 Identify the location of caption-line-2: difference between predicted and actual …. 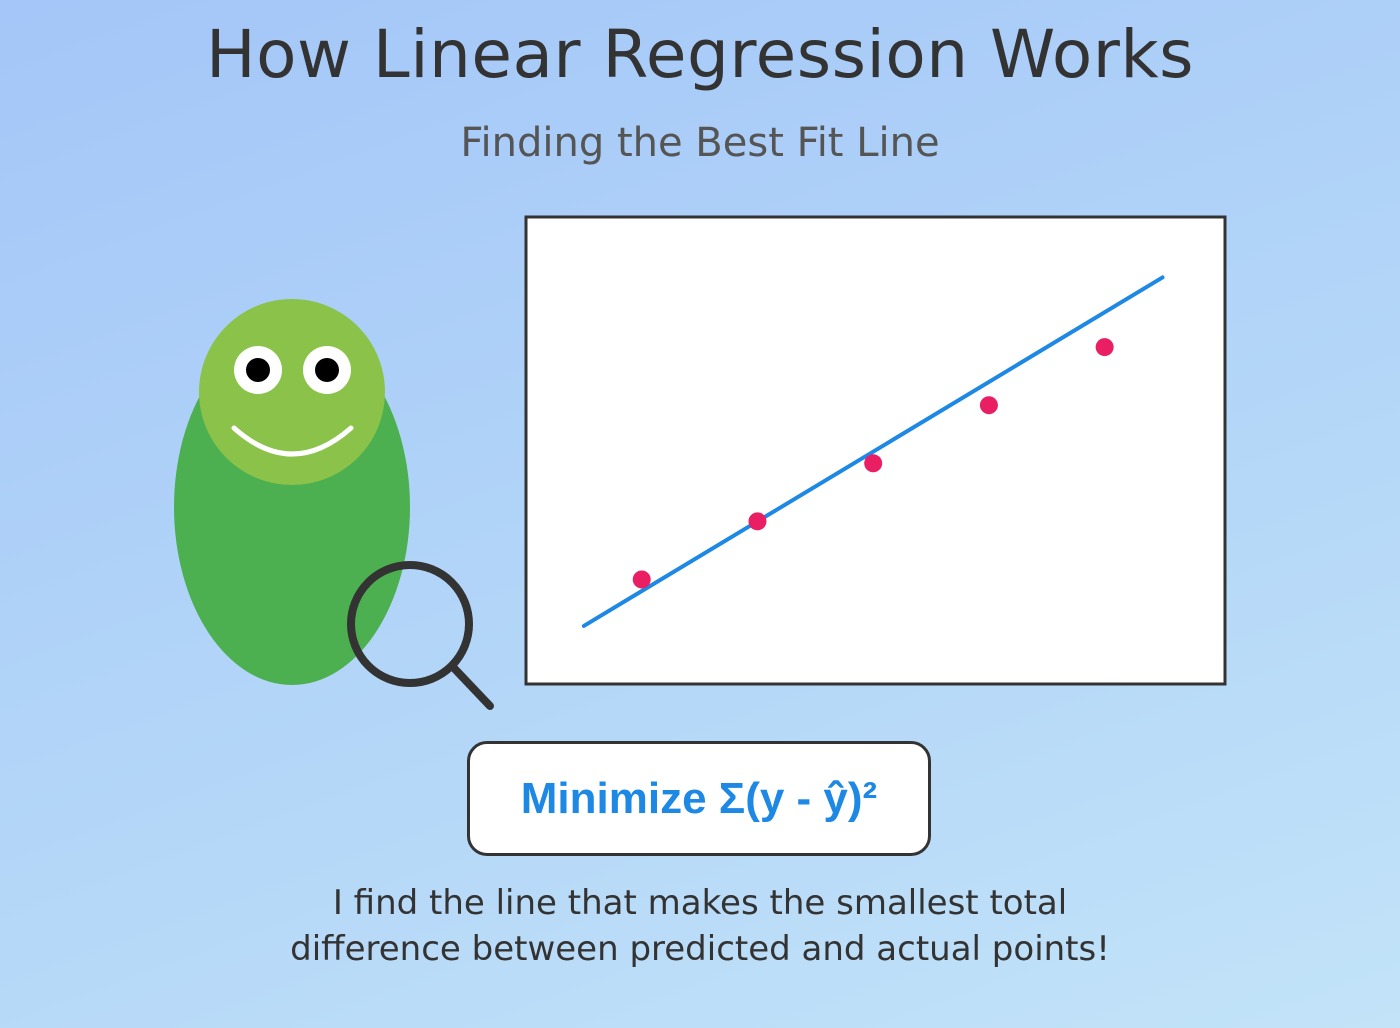
(700, 949).